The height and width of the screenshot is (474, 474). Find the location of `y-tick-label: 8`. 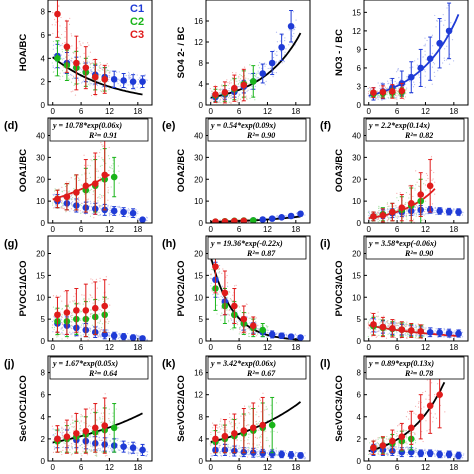

y-tick-label: 8 is located at coordinates (43, 12).